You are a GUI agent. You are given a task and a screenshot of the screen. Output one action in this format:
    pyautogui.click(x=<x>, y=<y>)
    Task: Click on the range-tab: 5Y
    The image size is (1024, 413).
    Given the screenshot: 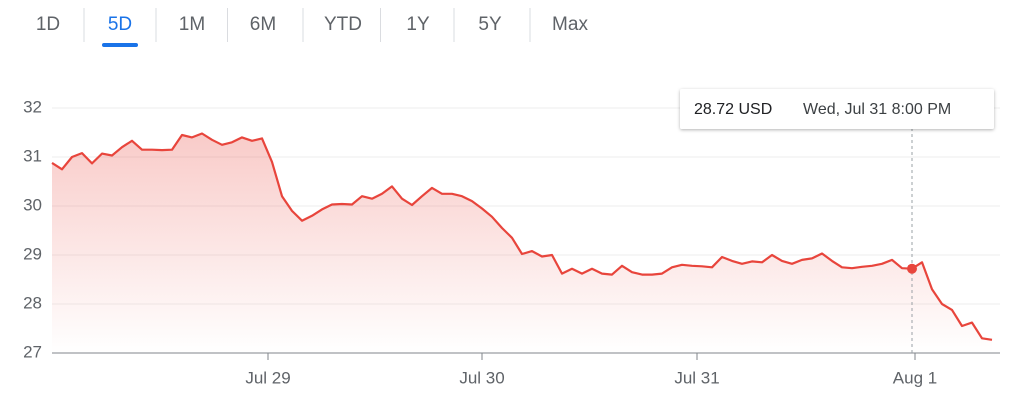 What is the action you would take?
    pyautogui.click(x=490, y=24)
    